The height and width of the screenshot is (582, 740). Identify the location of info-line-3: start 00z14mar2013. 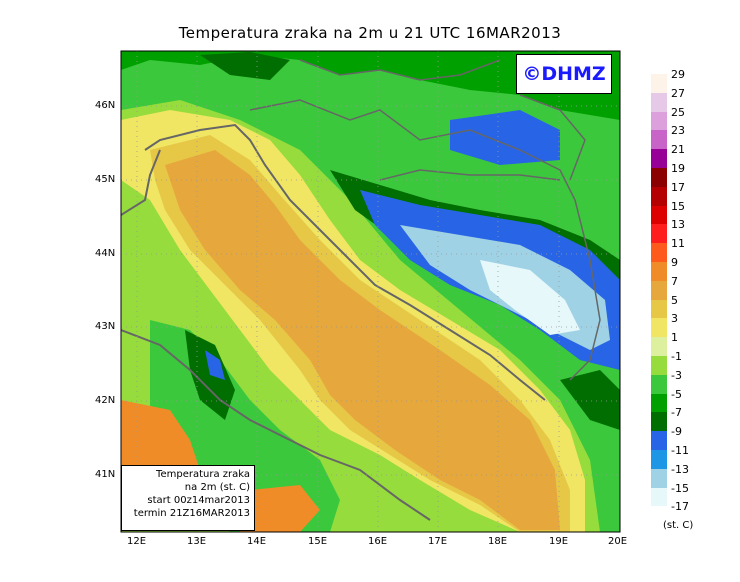
(198, 500).